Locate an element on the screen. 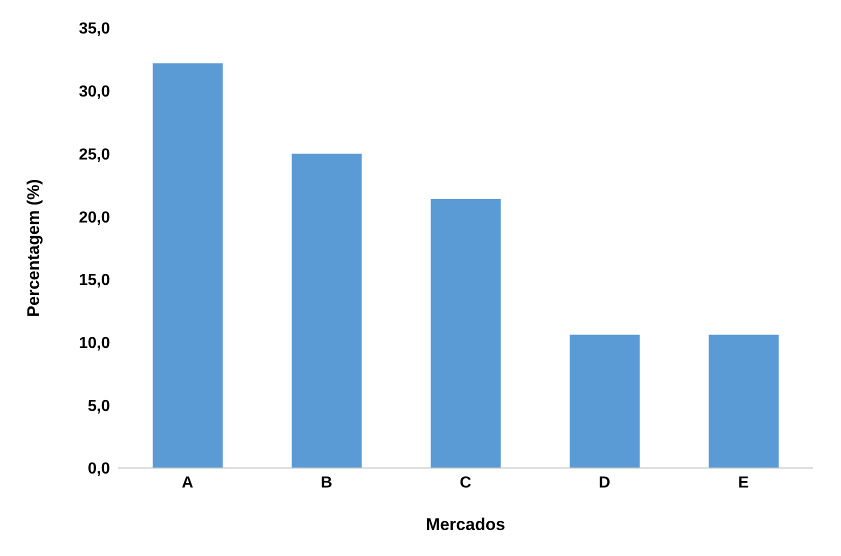 Image resolution: width=841 pixels, height=556 pixels. x-axis-title: Mercados is located at coordinates (466, 524).